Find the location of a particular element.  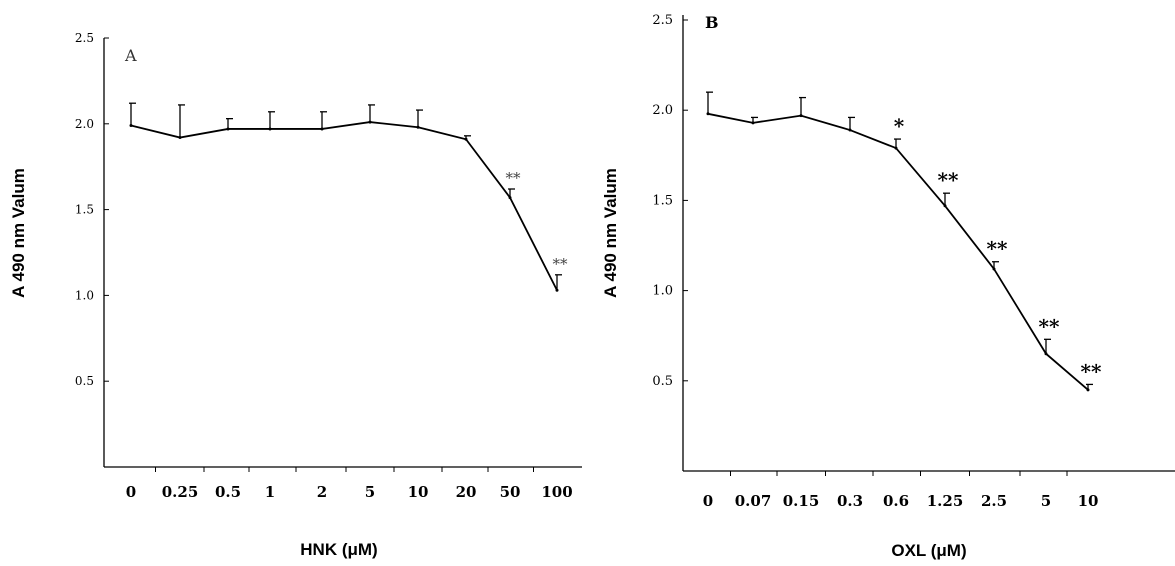

x-tick-label: 0.07 is located at coordinates (753, 501).